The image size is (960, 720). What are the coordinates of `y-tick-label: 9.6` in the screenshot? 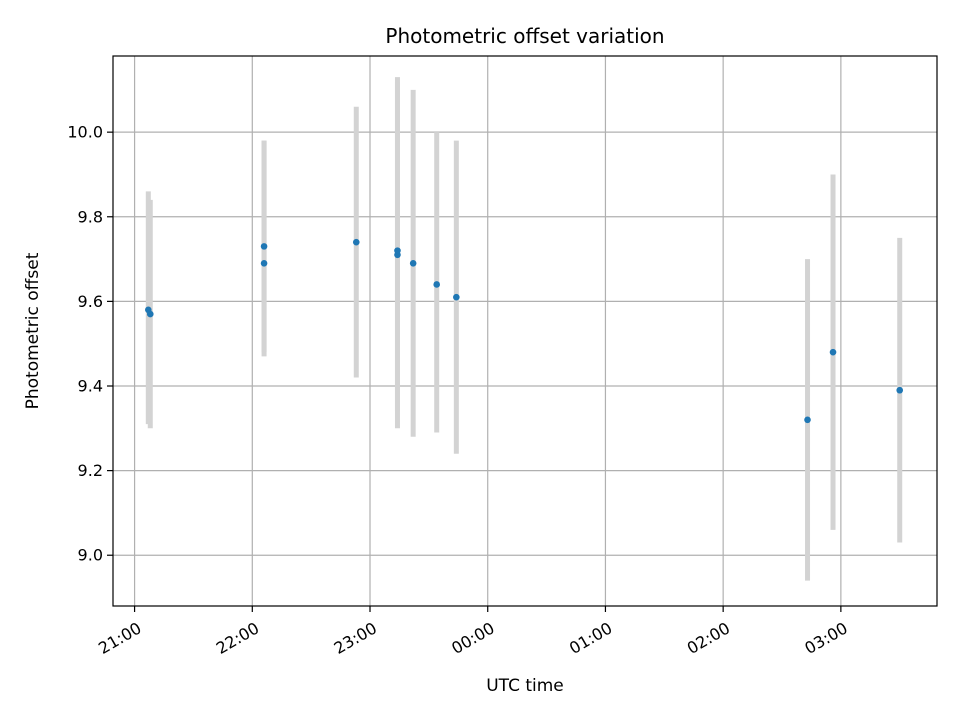 It's located at (90, 301).